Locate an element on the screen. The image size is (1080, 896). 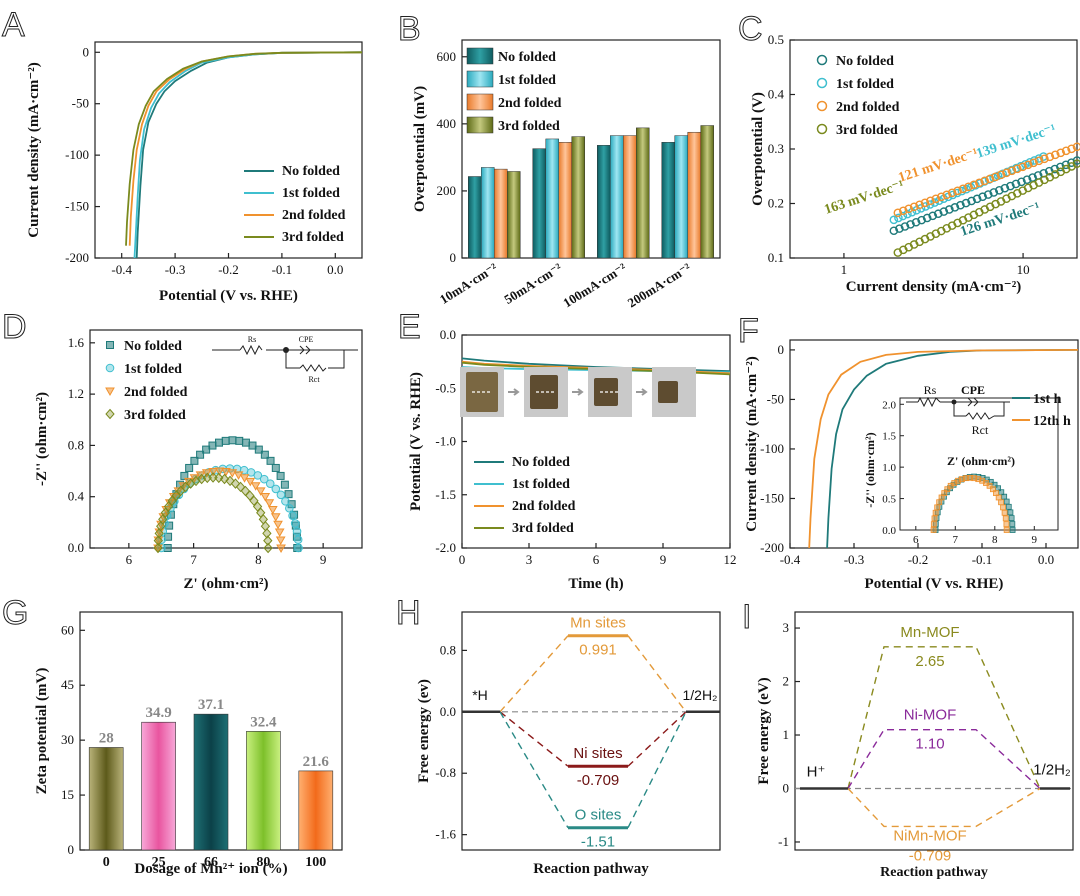
panel-letter: B is located at coordinates (409, 29).